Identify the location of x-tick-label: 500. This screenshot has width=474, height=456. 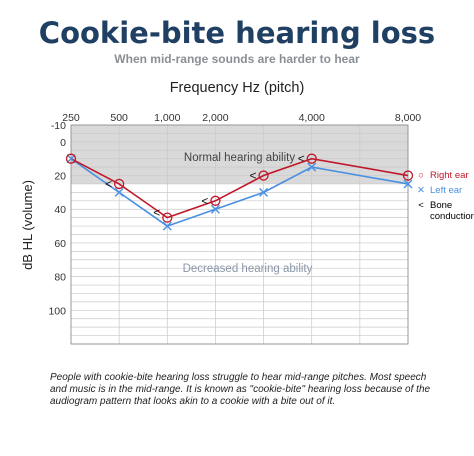
(119, 118).